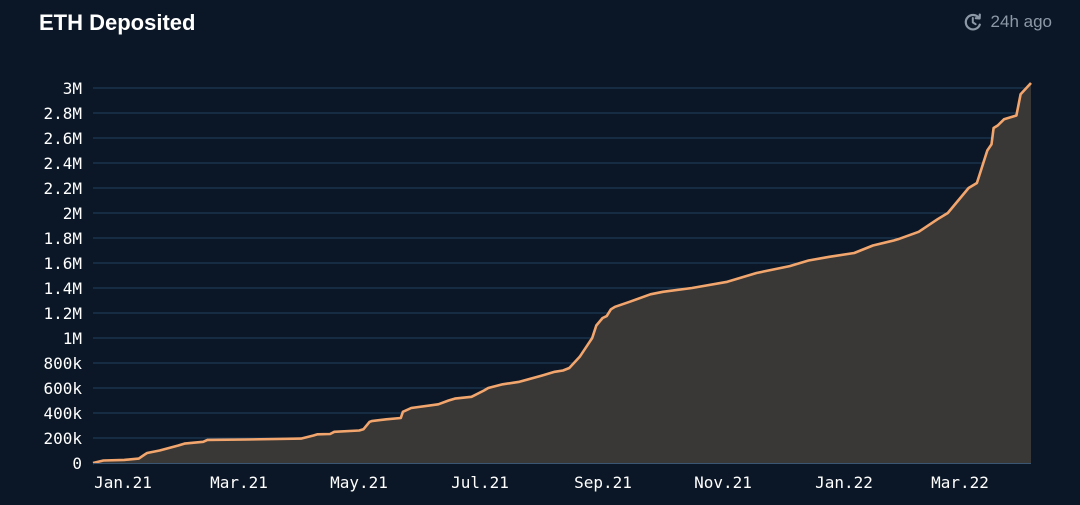 This screenshot has height=505, width=1080. What do you see at coordinates (62, 163) in the screenshot?
I see `y-tick-label: 2.4M` at bounding box center [62, 163].